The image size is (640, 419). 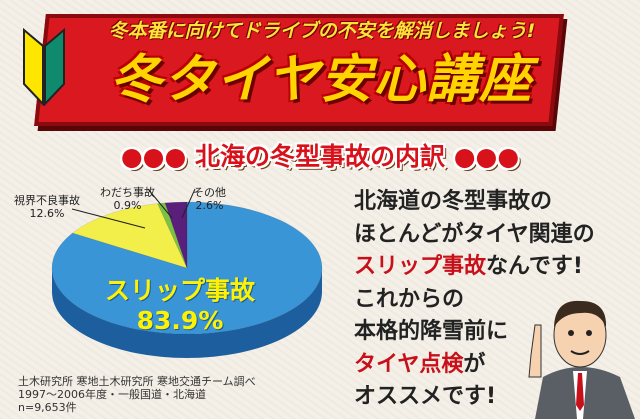 What do you see at coordinates (180, 305) in the screenshot?
I see `label-slip: スリップ事故 83.9%` at bounding box center [180, 305].